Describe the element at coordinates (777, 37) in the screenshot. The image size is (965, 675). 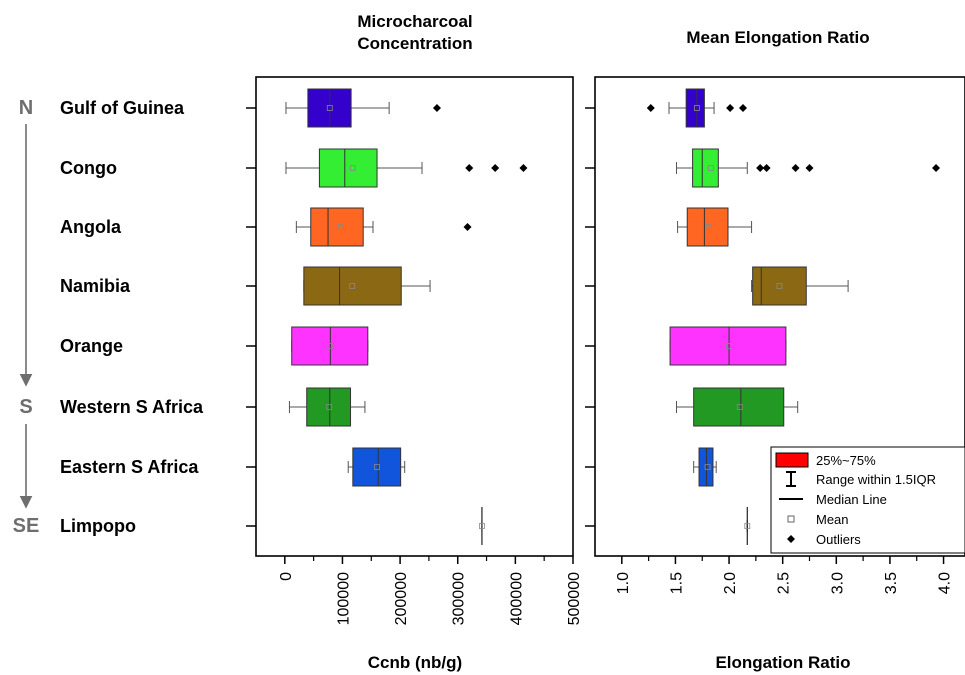
I see `chart2-title: Mean Elongation Ratio` at that location.